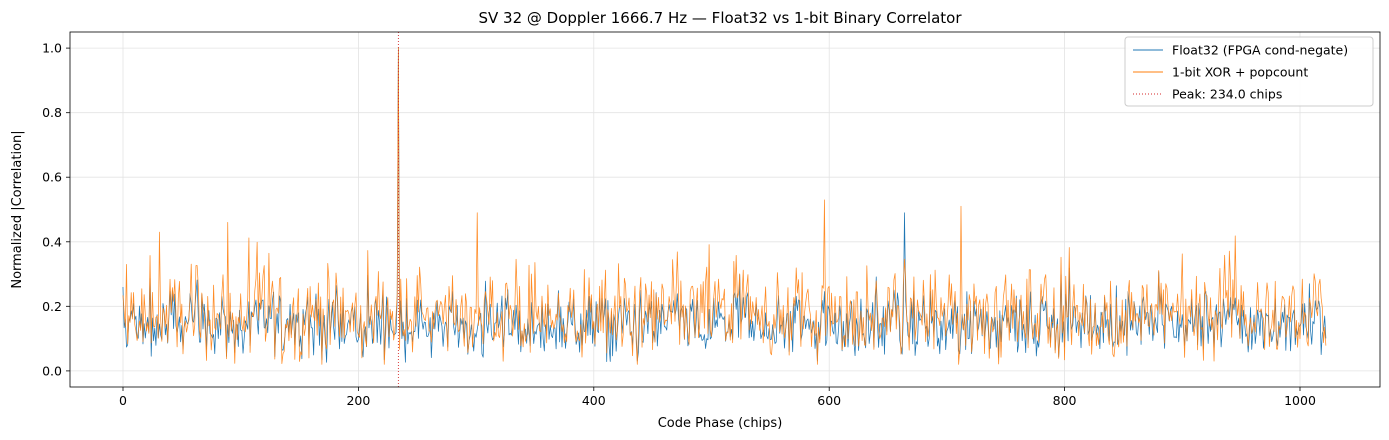 The width and height of the screenshot is (1389, 440). What do you see at coordinates (52, 306) in the screenshot?
I see `y-tick-label: 0.2` at bounding box center [52, 306].